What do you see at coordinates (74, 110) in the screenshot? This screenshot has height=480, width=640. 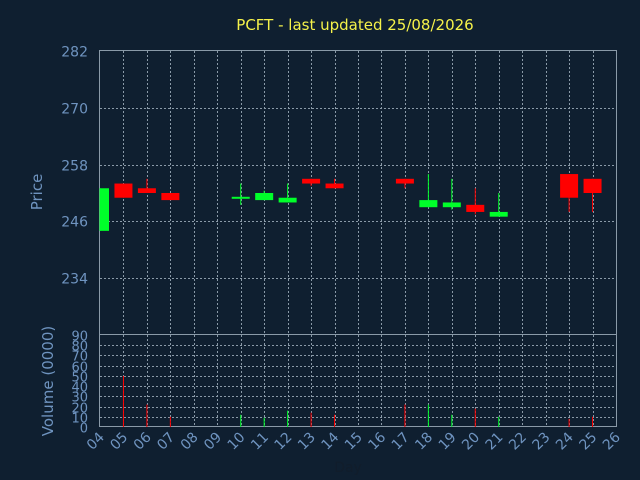 I see `price-tick-label: 270` at bounding box center [74, 110].